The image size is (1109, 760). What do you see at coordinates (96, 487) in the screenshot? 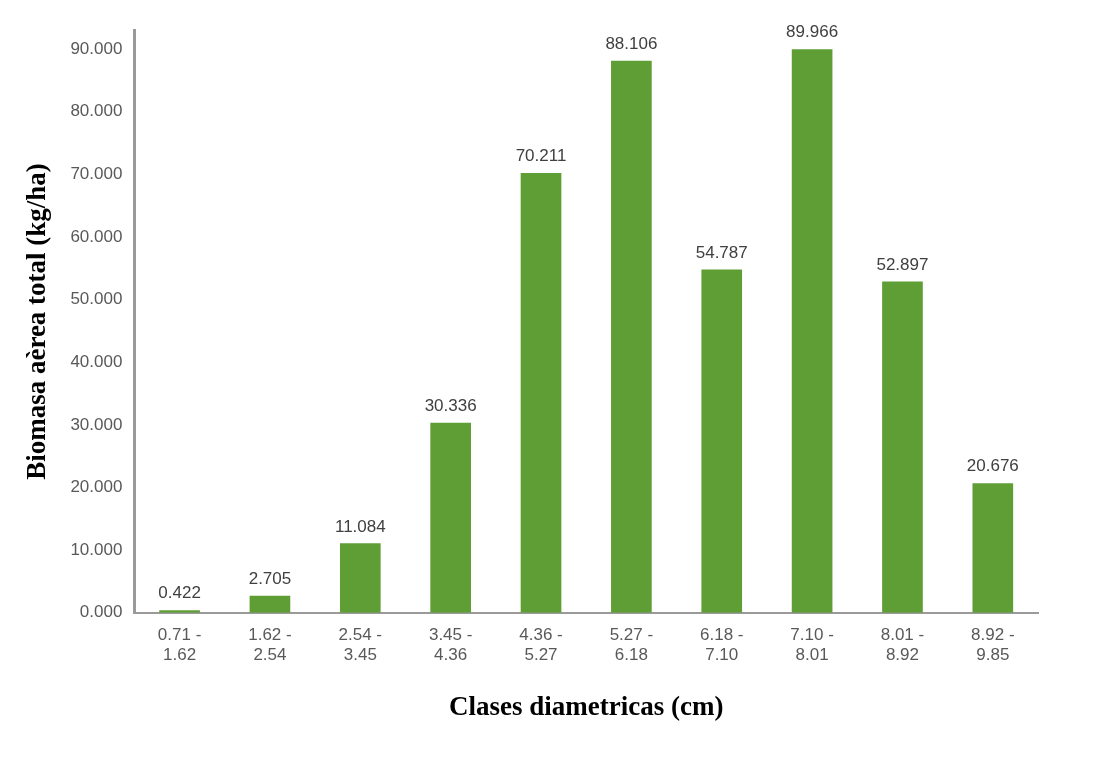
I see `y-tick-label: 20.000` at bounding box center [96, 487].